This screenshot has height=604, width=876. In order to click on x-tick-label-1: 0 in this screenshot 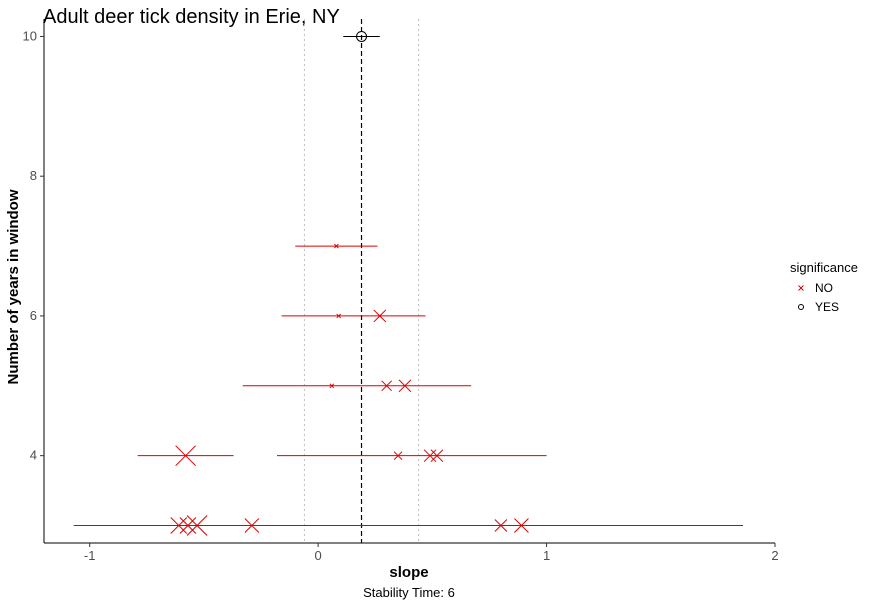, I will do `click(318, 555)`.